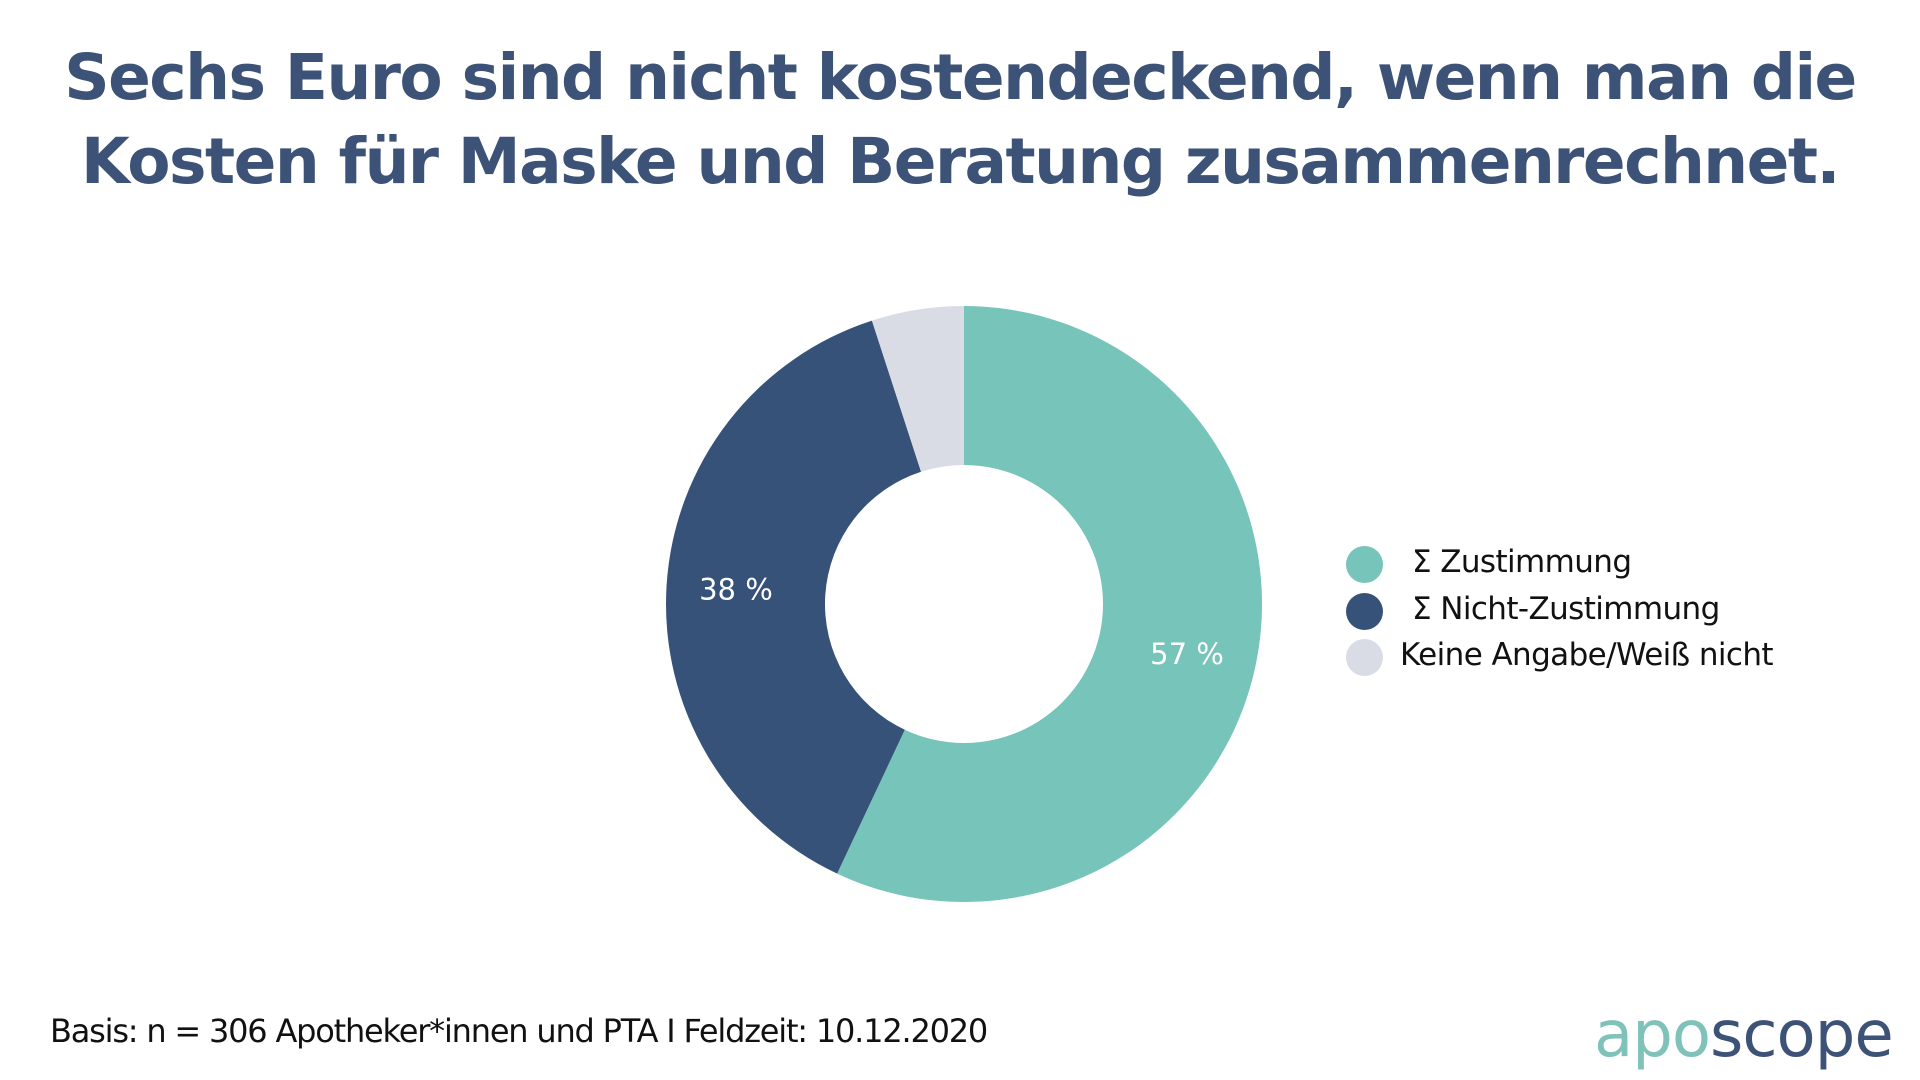  What do you see at coordinates (1187, 654) in the screenshot?
I see `data-label-1: 57 %` at bounding box center [1187, 654].